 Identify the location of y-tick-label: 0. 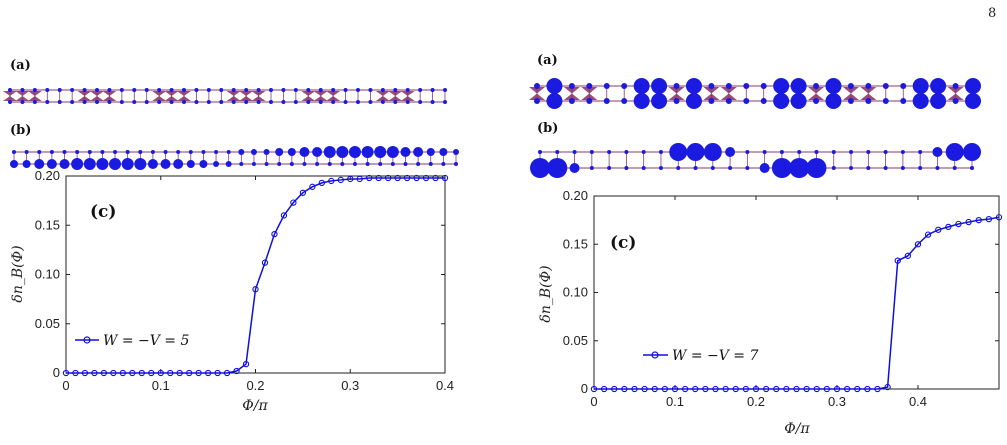
(56, 372).